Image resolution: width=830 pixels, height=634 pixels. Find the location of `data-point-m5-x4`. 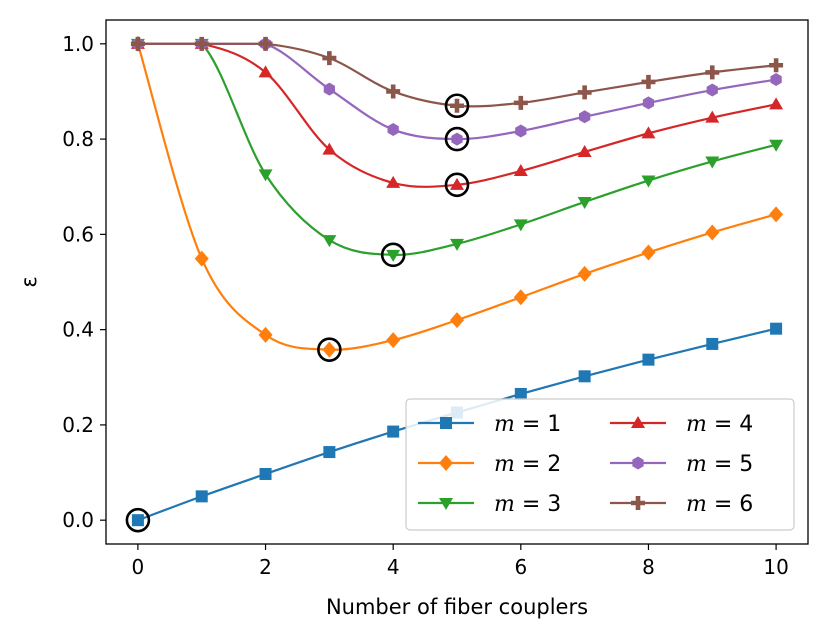

data-point-m5-x4 is located at coordinates (393, 130).